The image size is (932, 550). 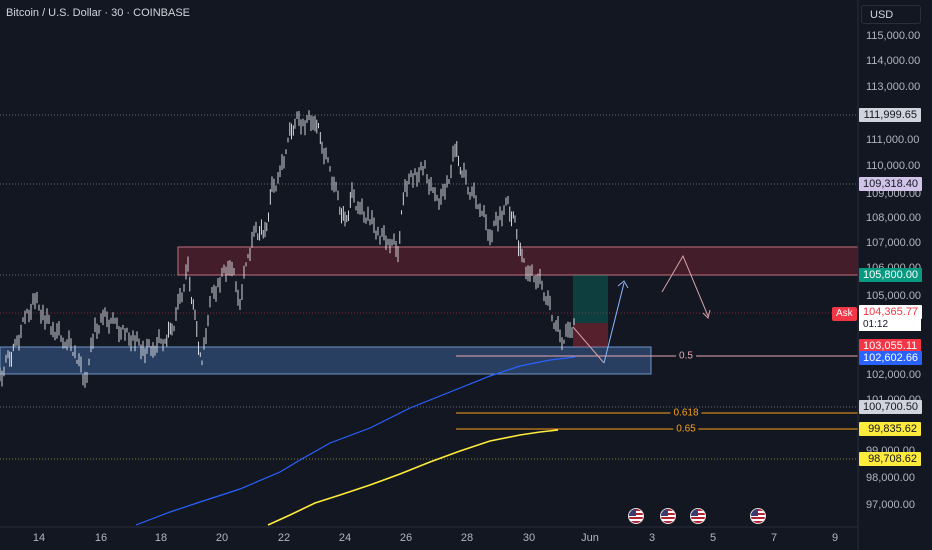 I want to click on time-tick: 3, so click(x=652, y=538).